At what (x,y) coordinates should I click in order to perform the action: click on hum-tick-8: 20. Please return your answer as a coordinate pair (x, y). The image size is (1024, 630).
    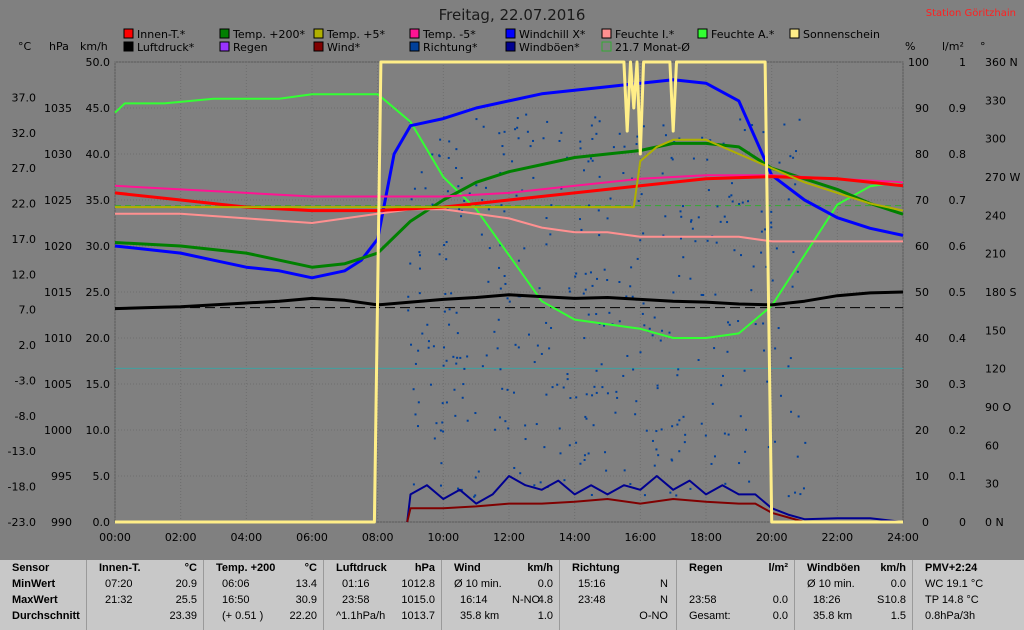
    Looking at the image, I should click on (922, 430).